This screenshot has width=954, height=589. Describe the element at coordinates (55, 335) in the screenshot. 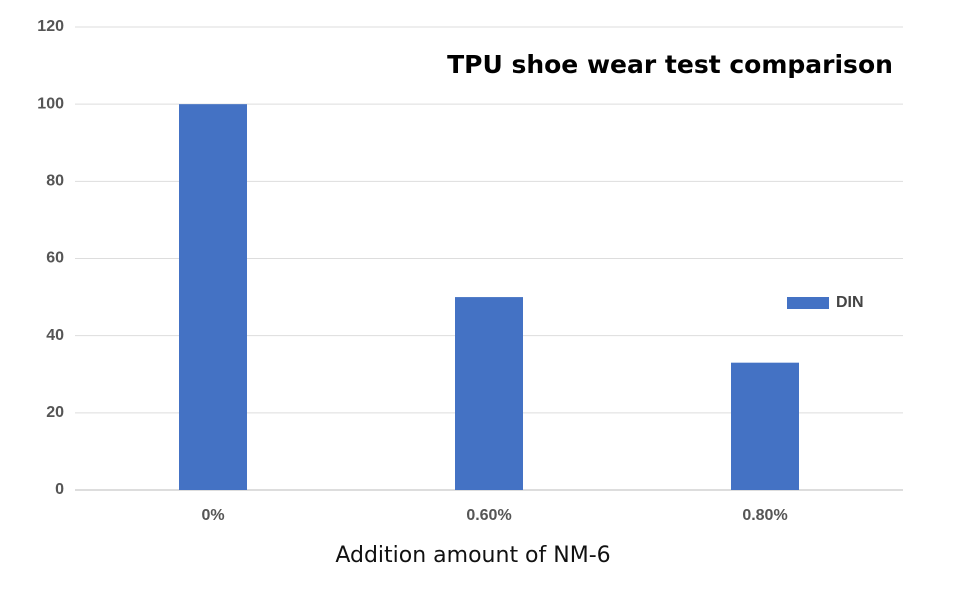

I see `y-tick-label: 40` at that location.